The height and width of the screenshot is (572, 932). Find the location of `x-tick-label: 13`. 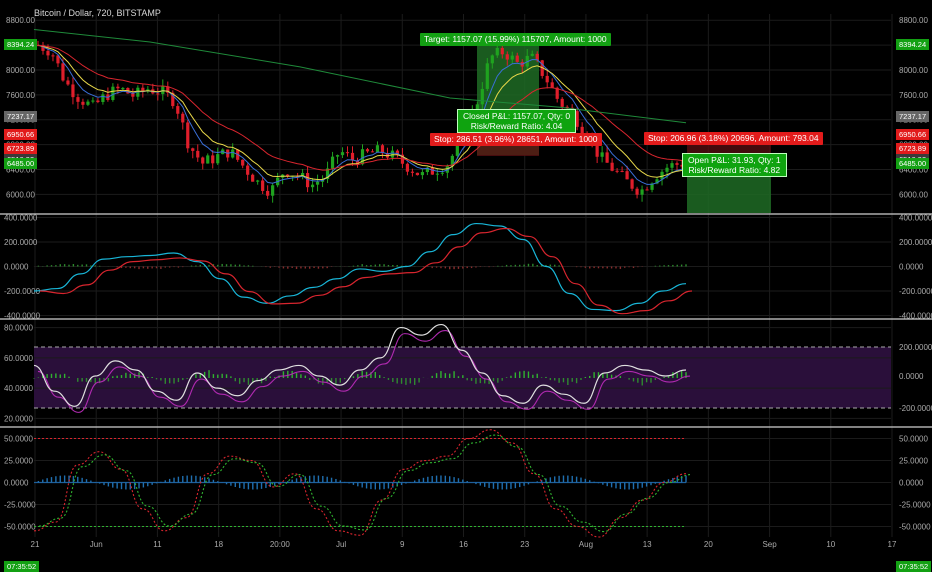

x-tick-label: 13 is located at coordinates (647, 544).